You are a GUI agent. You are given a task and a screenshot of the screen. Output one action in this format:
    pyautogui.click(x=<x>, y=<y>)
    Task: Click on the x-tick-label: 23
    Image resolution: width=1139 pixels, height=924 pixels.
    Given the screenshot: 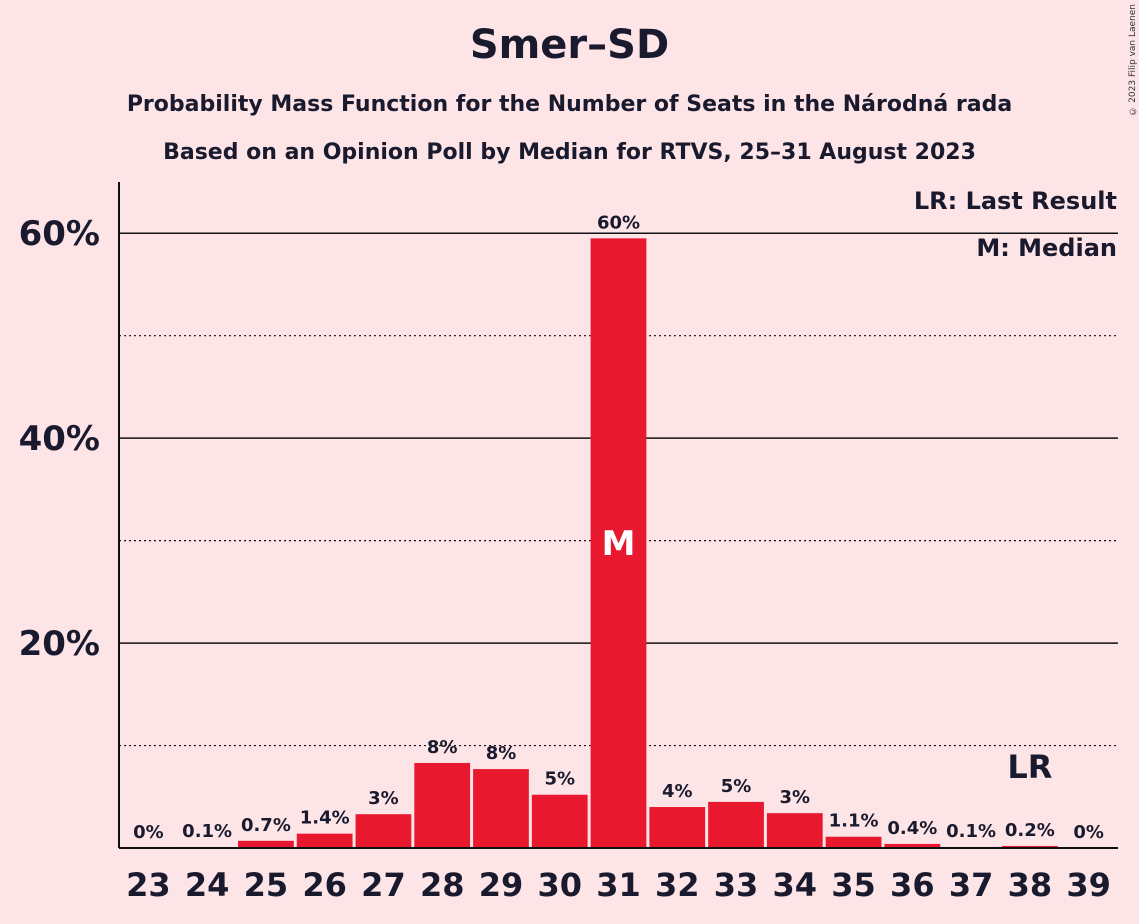 What is the action you would take?
    pyautogui.click(x=148, y=885)
    